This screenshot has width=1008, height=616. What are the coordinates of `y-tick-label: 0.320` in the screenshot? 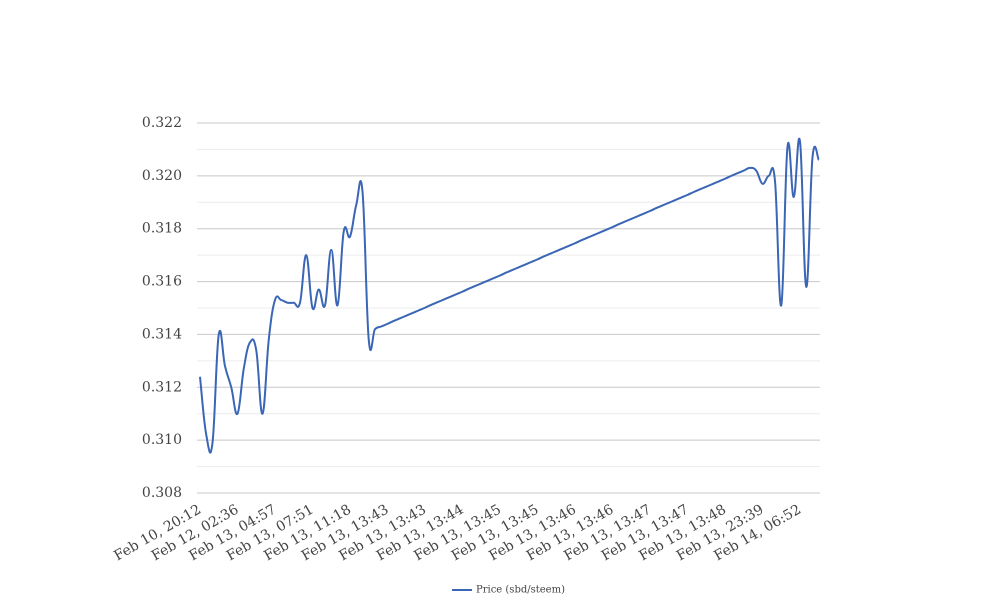 It's located at (162, 176).